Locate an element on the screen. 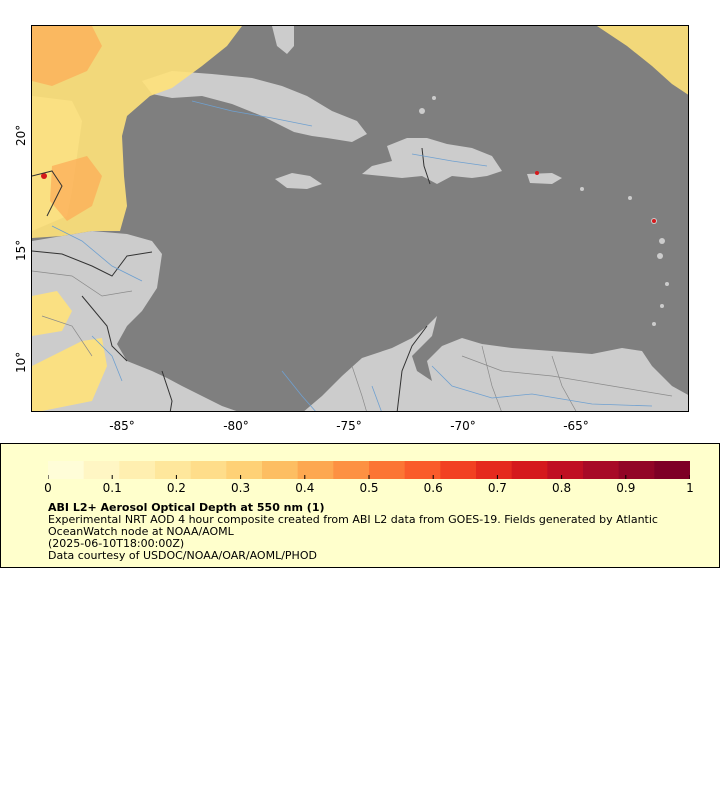 Image resolution: width=720 pixels, height=800 pixels. colorbar-tick-label: 0 is located at coordinates (48, 488).